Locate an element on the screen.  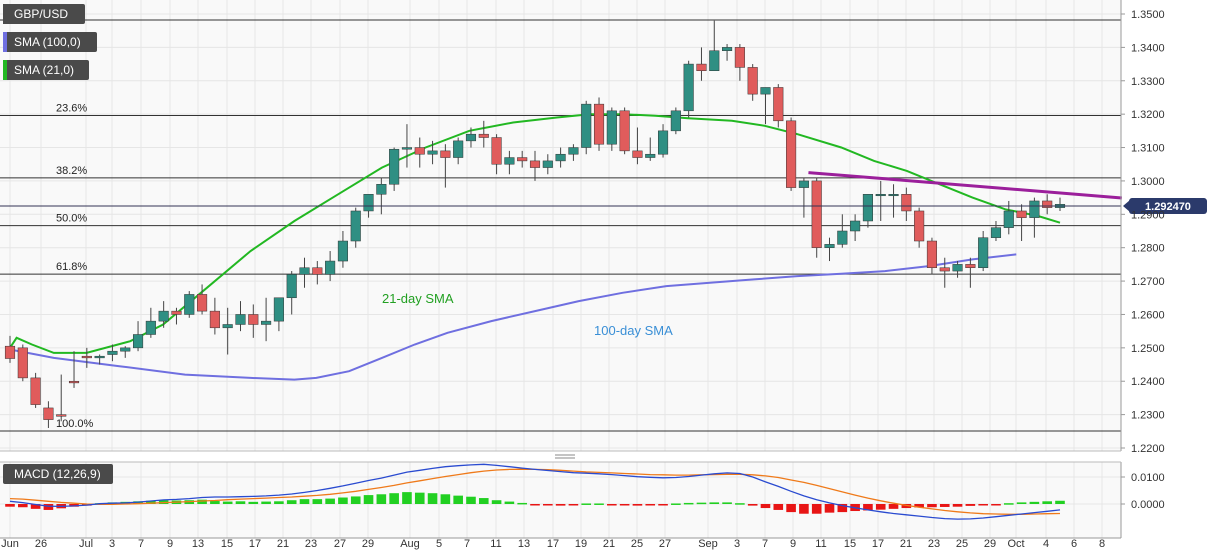
macd-line is located at coordinates (535, 491).